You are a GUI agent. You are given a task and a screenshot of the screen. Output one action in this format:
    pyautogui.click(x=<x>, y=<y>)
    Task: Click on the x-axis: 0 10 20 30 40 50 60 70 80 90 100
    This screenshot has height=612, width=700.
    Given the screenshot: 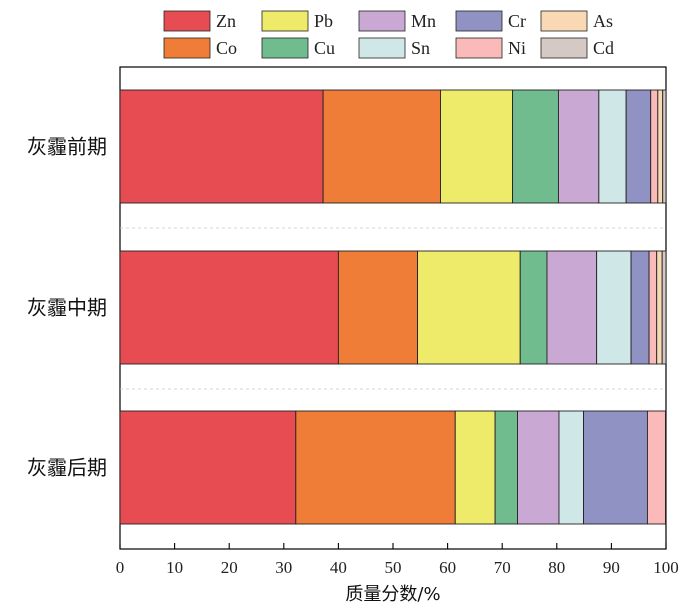 What is the action you would take?
    pyautogui.click(x=397, y=560)
    